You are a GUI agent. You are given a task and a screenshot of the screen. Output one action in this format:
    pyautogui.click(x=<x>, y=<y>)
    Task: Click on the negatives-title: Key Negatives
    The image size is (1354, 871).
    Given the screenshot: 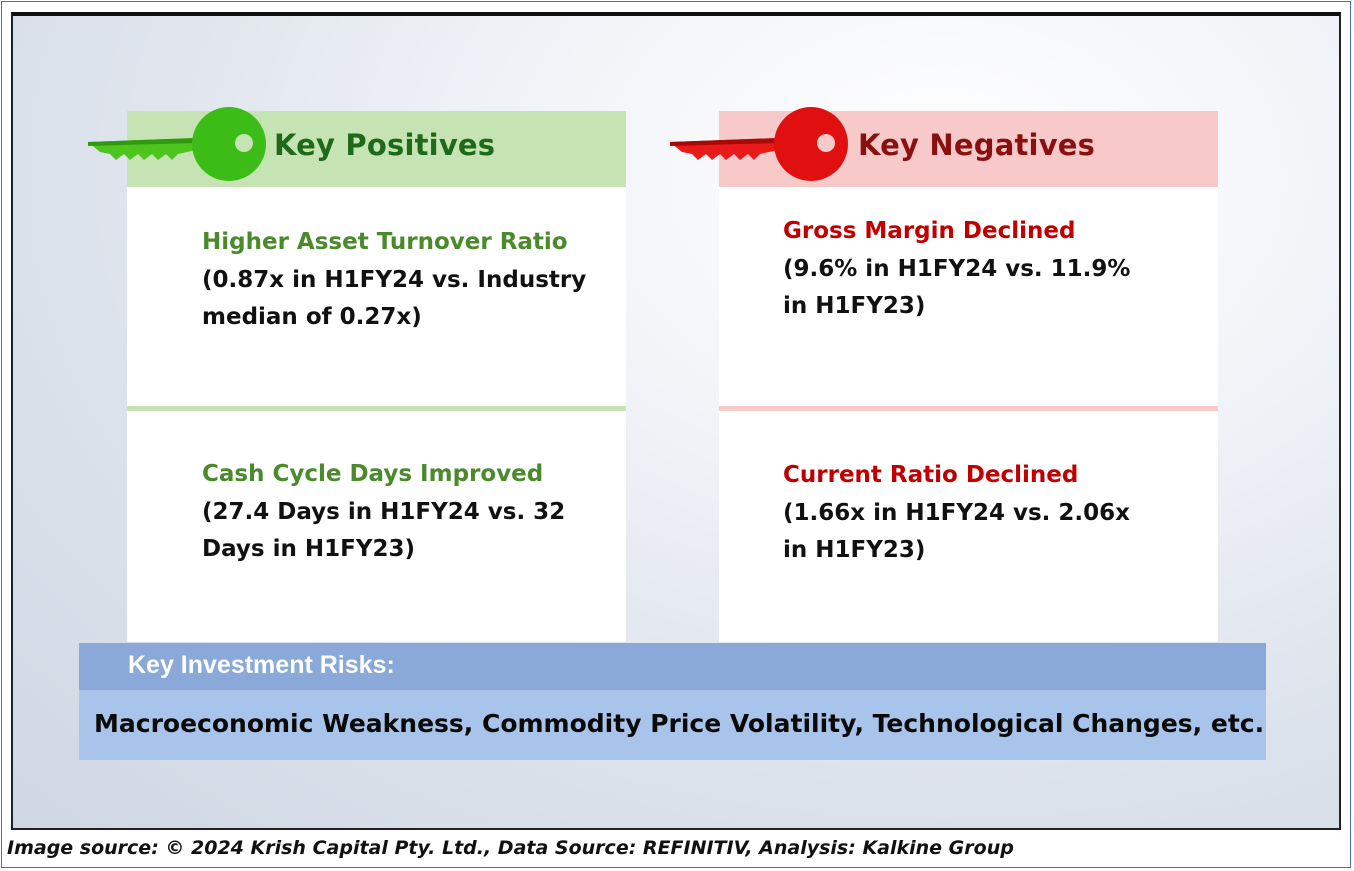 What is the action you would take?
    pyautogui.click(x=977, y=145)
    